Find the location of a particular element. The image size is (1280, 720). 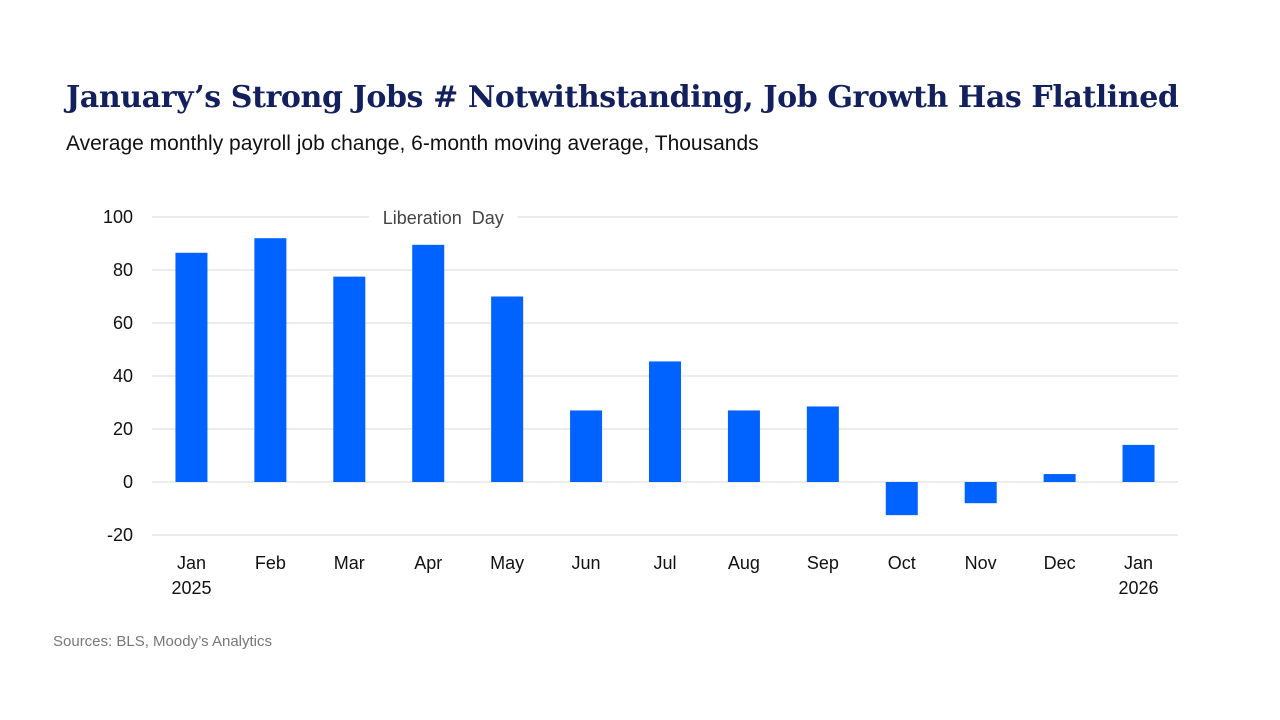

x-tick-label: Sep is located at coordinates (823, 563).